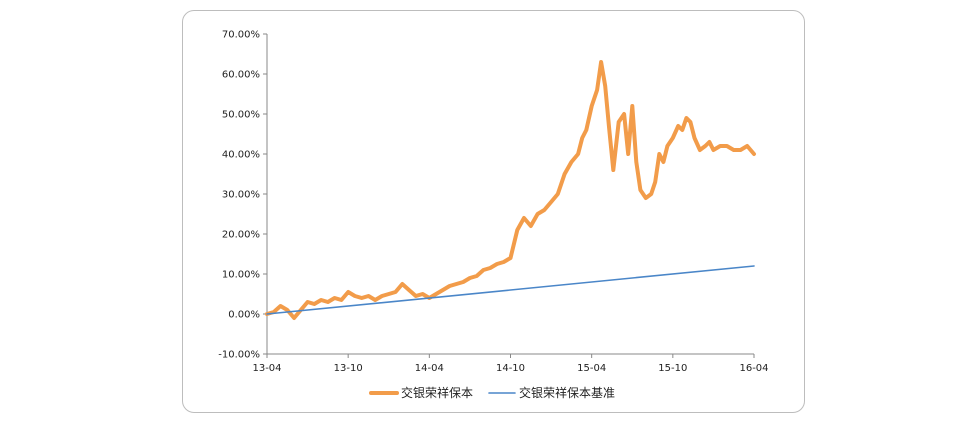 Image resolution: width=960 pixels, height=429 pixels. What do you see at coordinates (241, 35) in the screenshot?
I see `y-tick-label: 70.00%` at bounding box center [241, 35].